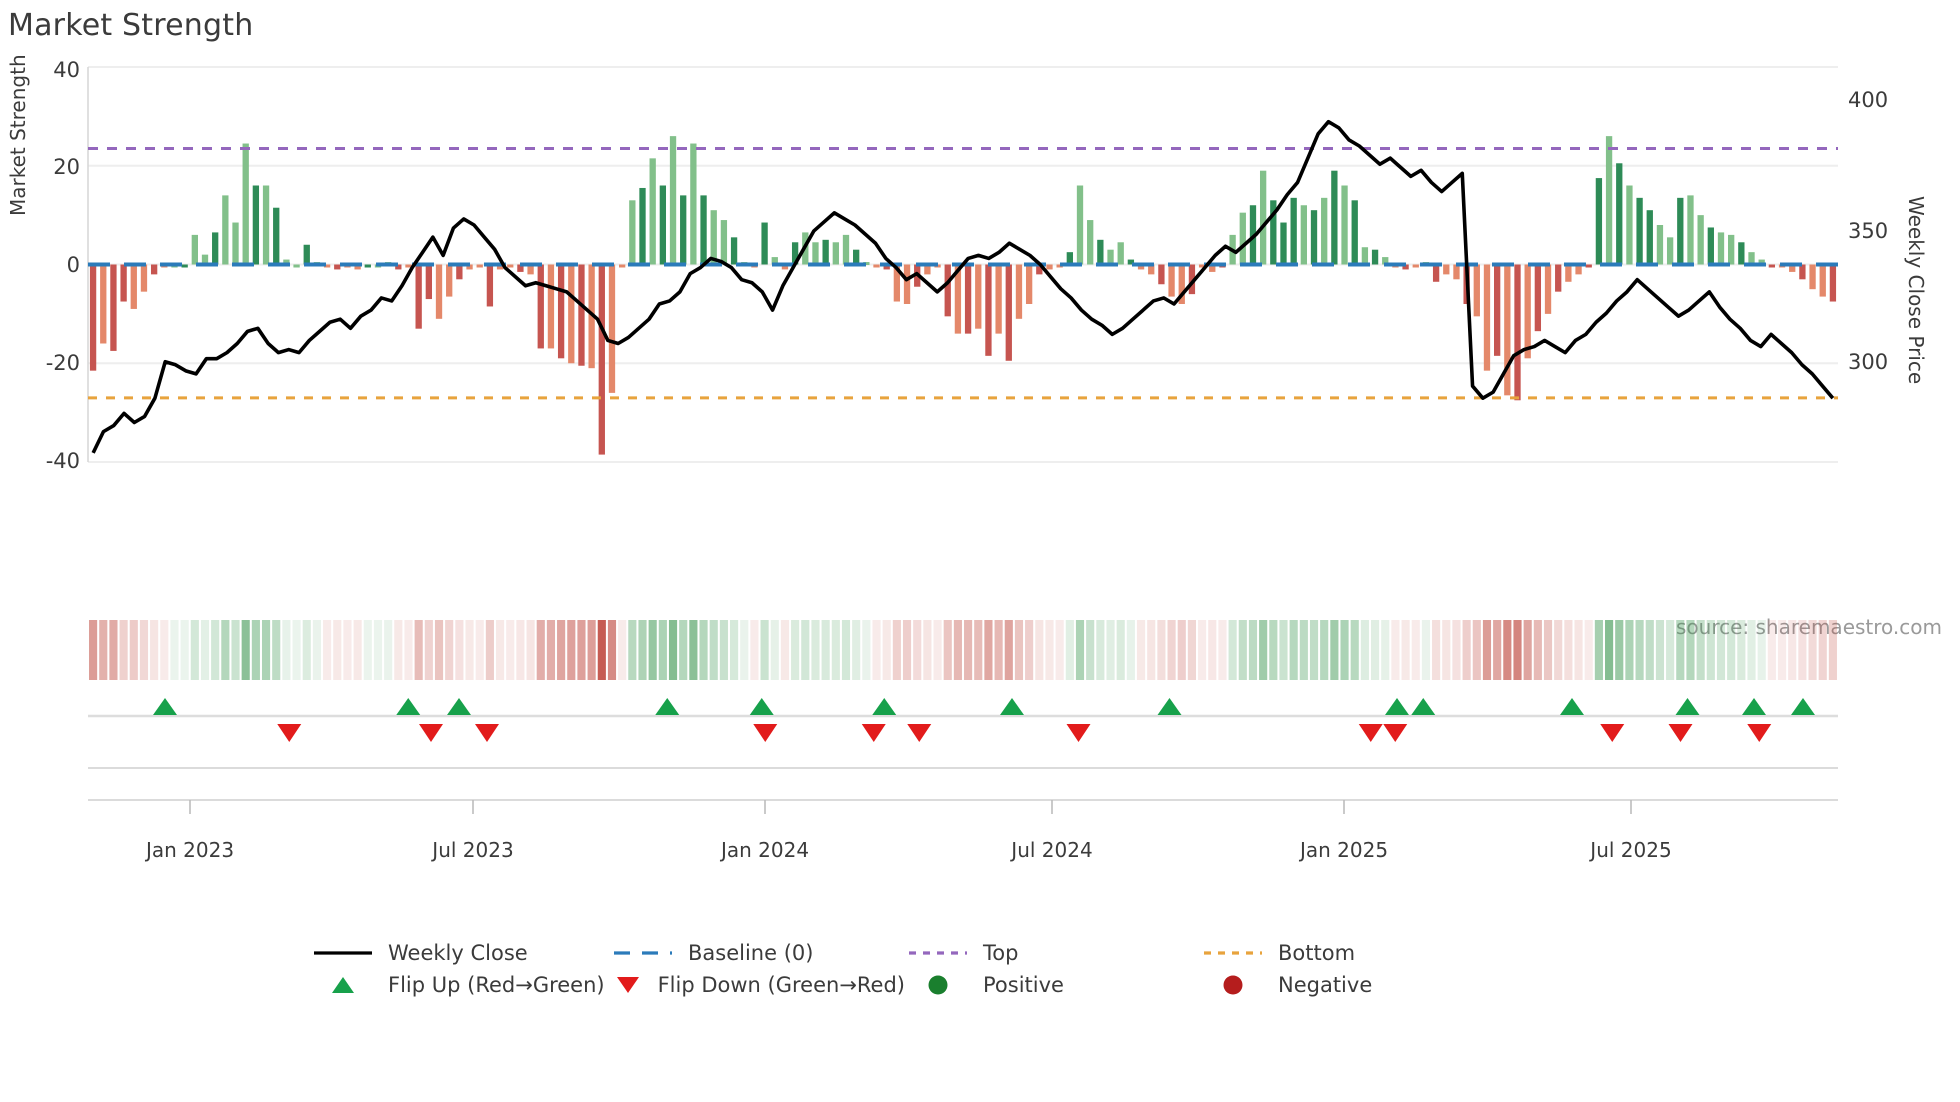 The height and width of the screenshot is (1102, 1960). Describe the element at coordinates (62, 363) in the screenshot. I see `y-tick-left-n20: -20` at that location.